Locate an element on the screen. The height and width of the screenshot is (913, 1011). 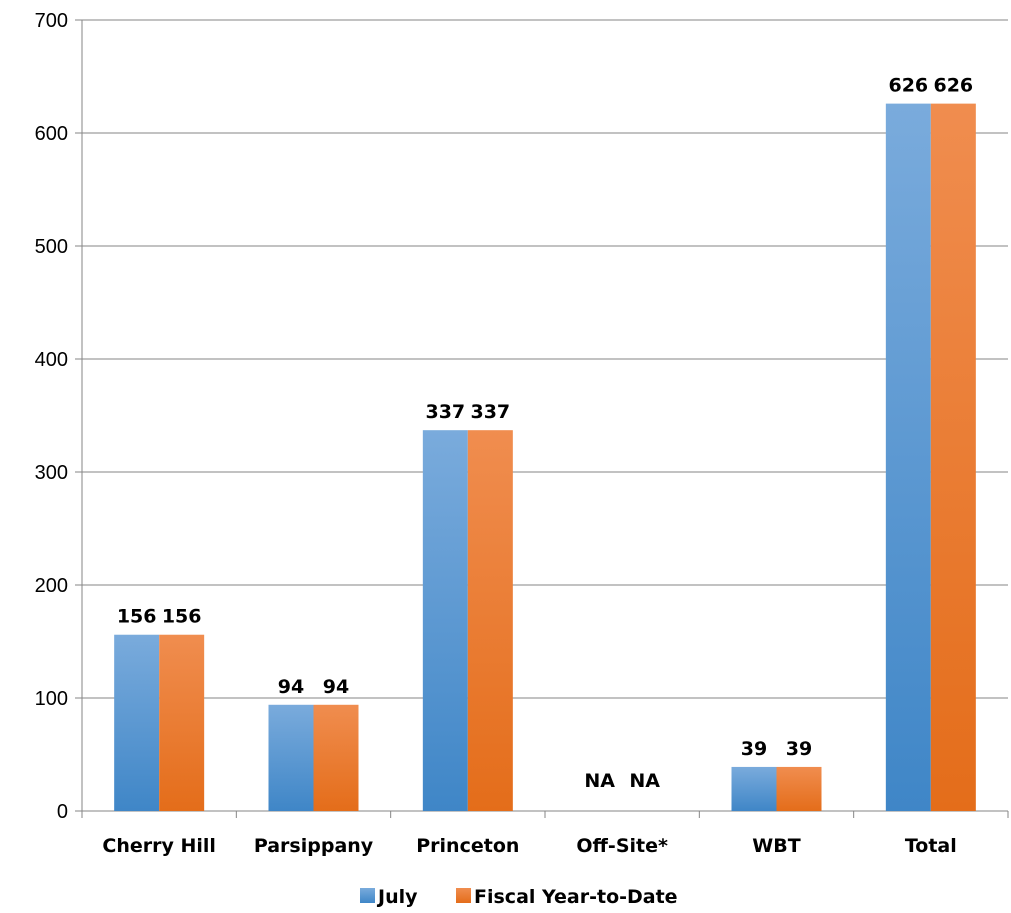
legend: July Fiscal Year-to-Date is located at coordinates (519, 897).